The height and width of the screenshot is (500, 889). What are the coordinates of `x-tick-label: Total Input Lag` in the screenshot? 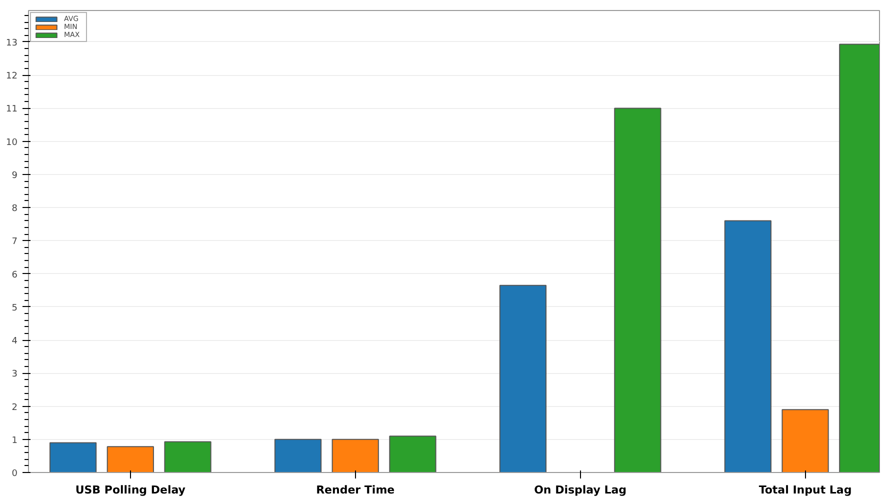 It's located at (805, 490).